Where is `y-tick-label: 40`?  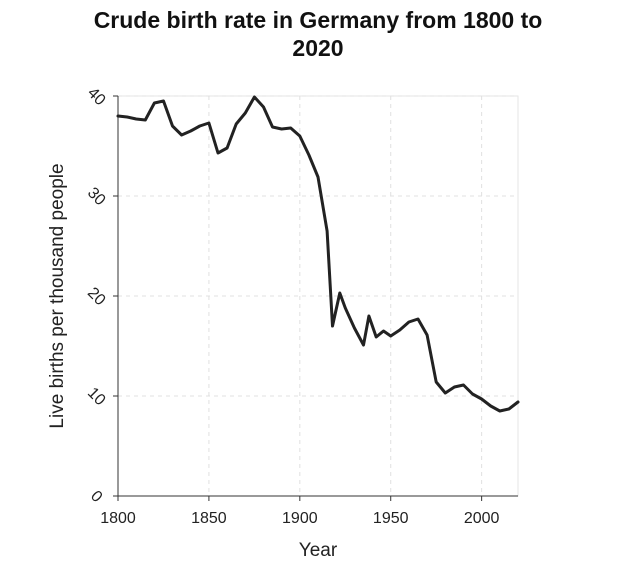
y-tick-label: 40 is located at coordinates (96, 96).